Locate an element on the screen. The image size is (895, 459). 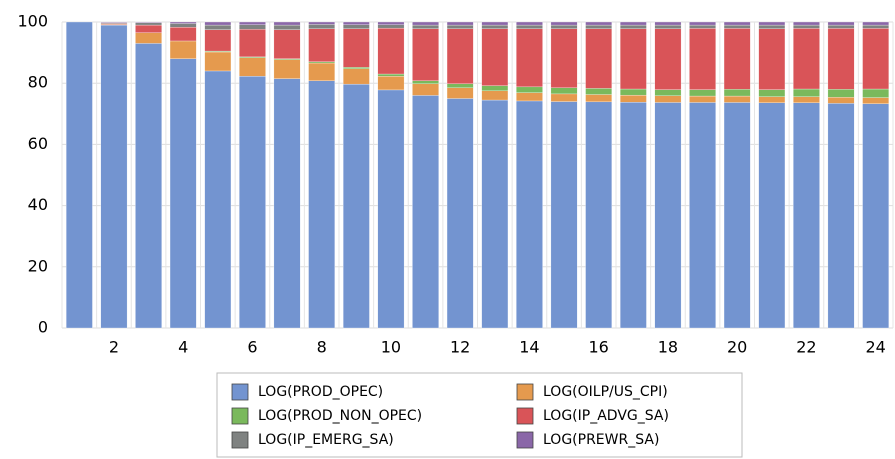
x-tick-label: 12 is located at coordinates (460, 347).